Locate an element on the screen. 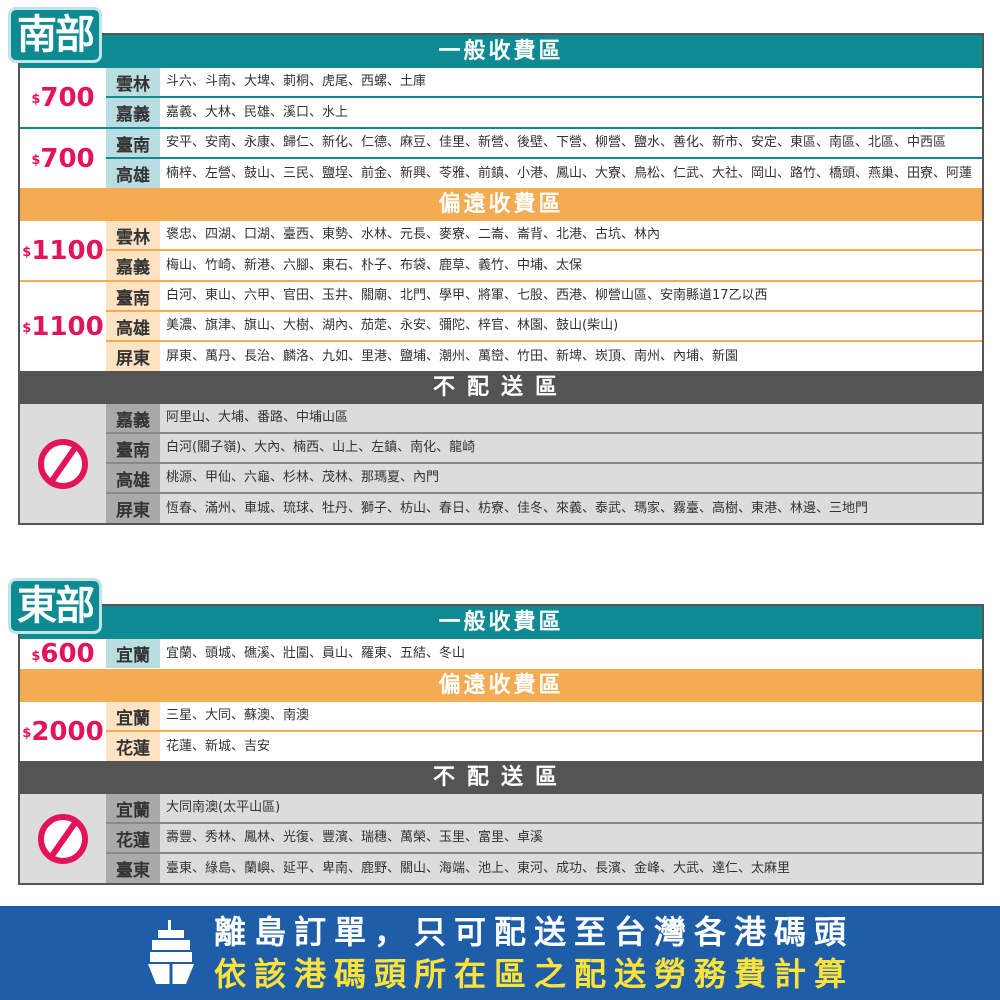 This screenshot has height=1000, width=1000. county-row: 宜蘭 大同南澳(太平山區) is located at coordinates (544, 809).